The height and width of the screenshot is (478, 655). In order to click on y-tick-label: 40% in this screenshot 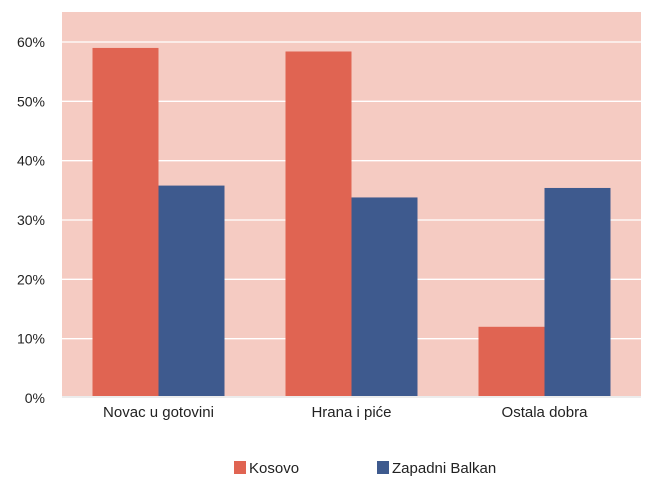, I will do `click(31, 161)`.